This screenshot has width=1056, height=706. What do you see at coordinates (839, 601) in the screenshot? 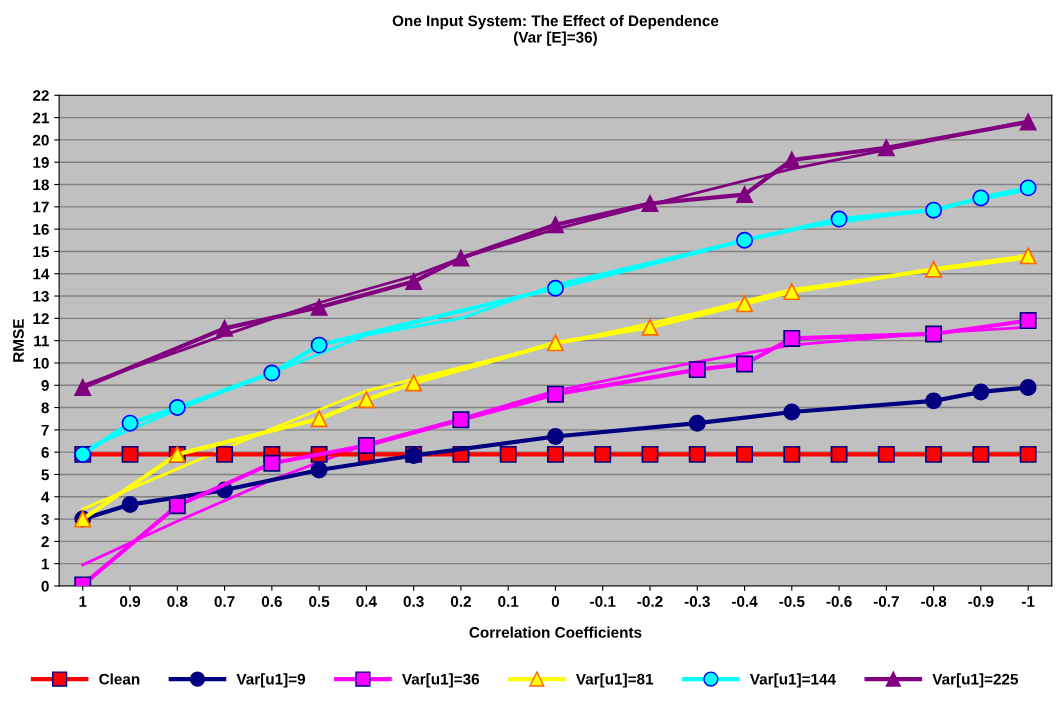
I see `x-tick-label: -0.6` at bounding box center [839, 601].